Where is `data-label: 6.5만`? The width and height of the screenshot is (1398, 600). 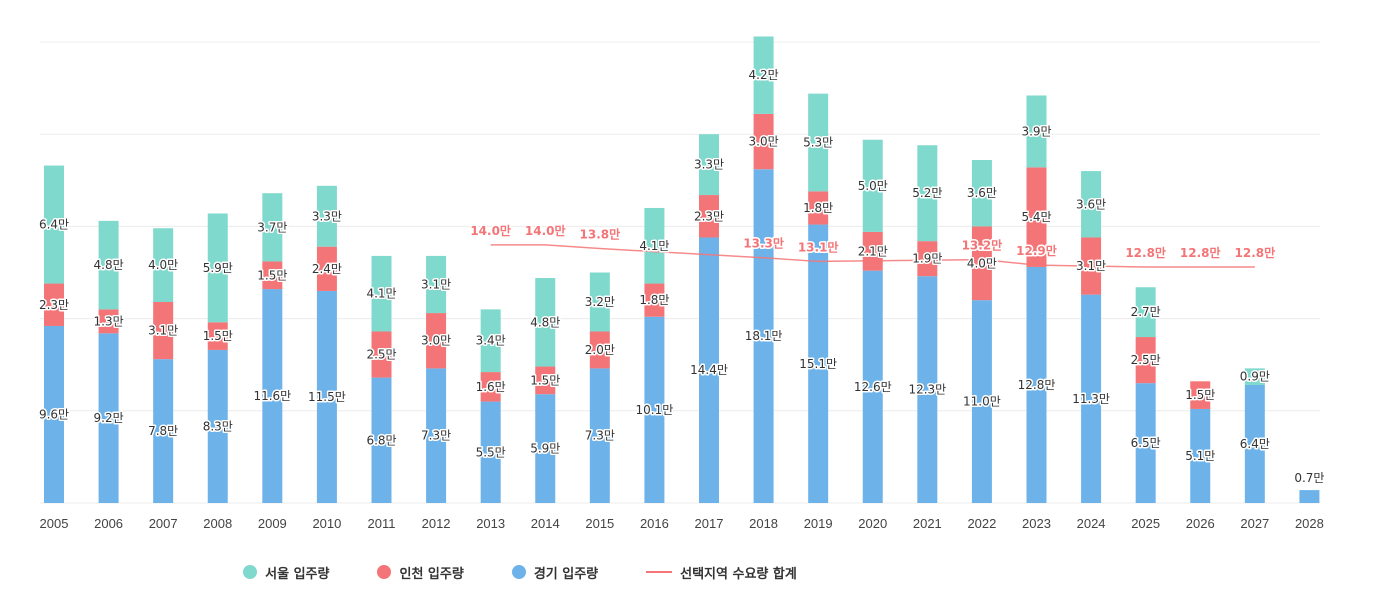
data-label: 6.5만 is located at coordinates (1146, 443).